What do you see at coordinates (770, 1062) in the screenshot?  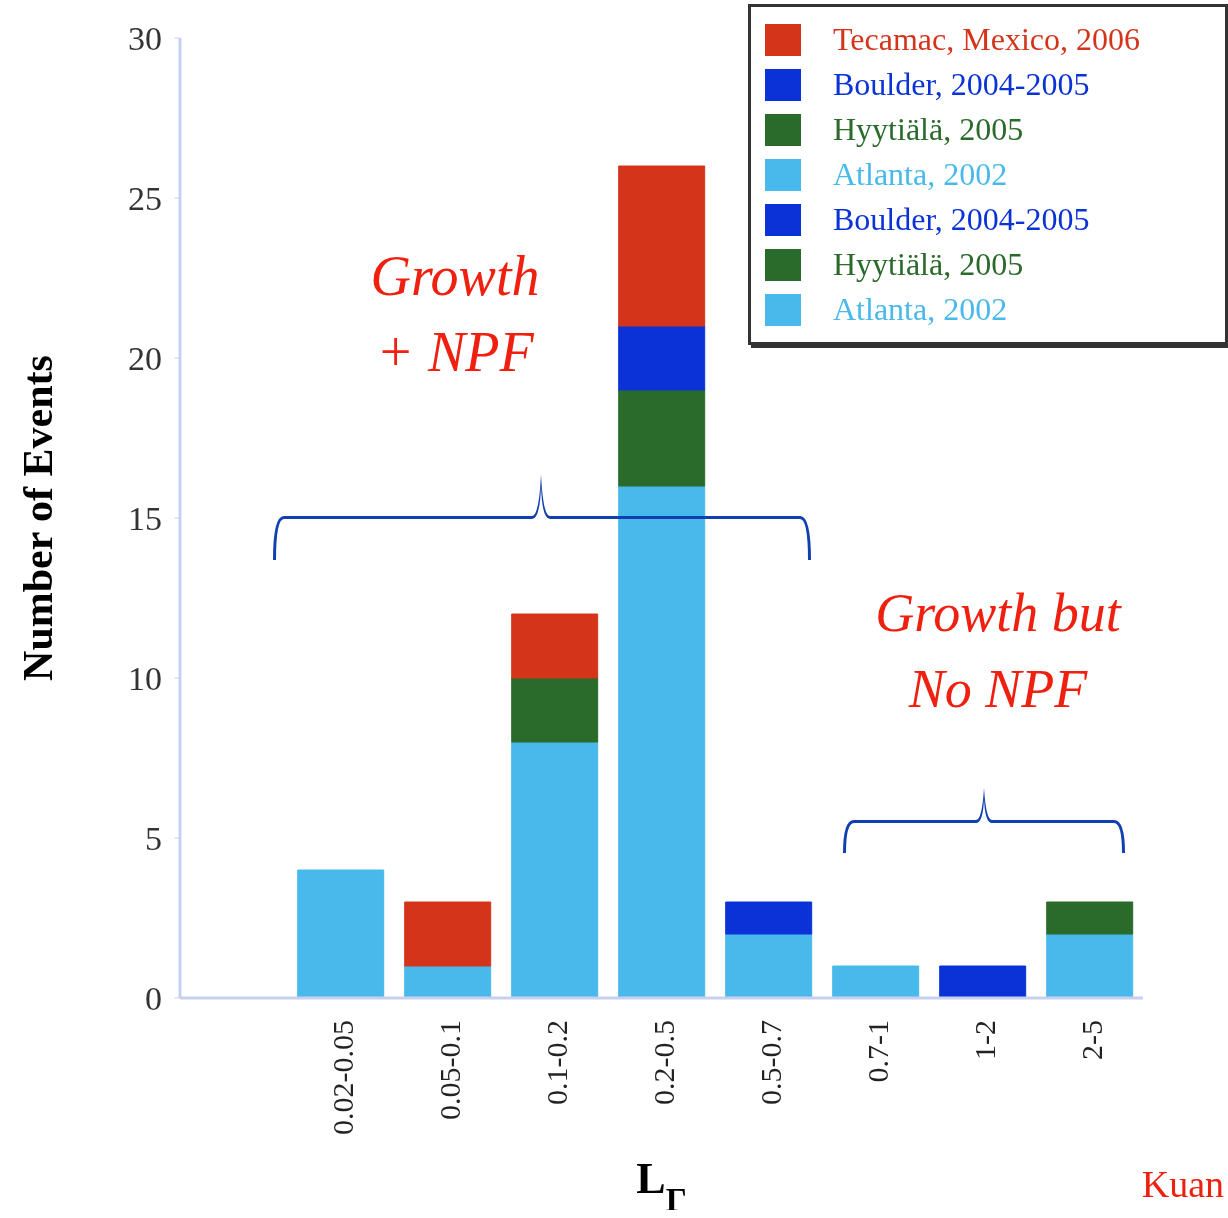 I see `x-tick-label: 0.5-0.7` at bounding box center [770, 1062].